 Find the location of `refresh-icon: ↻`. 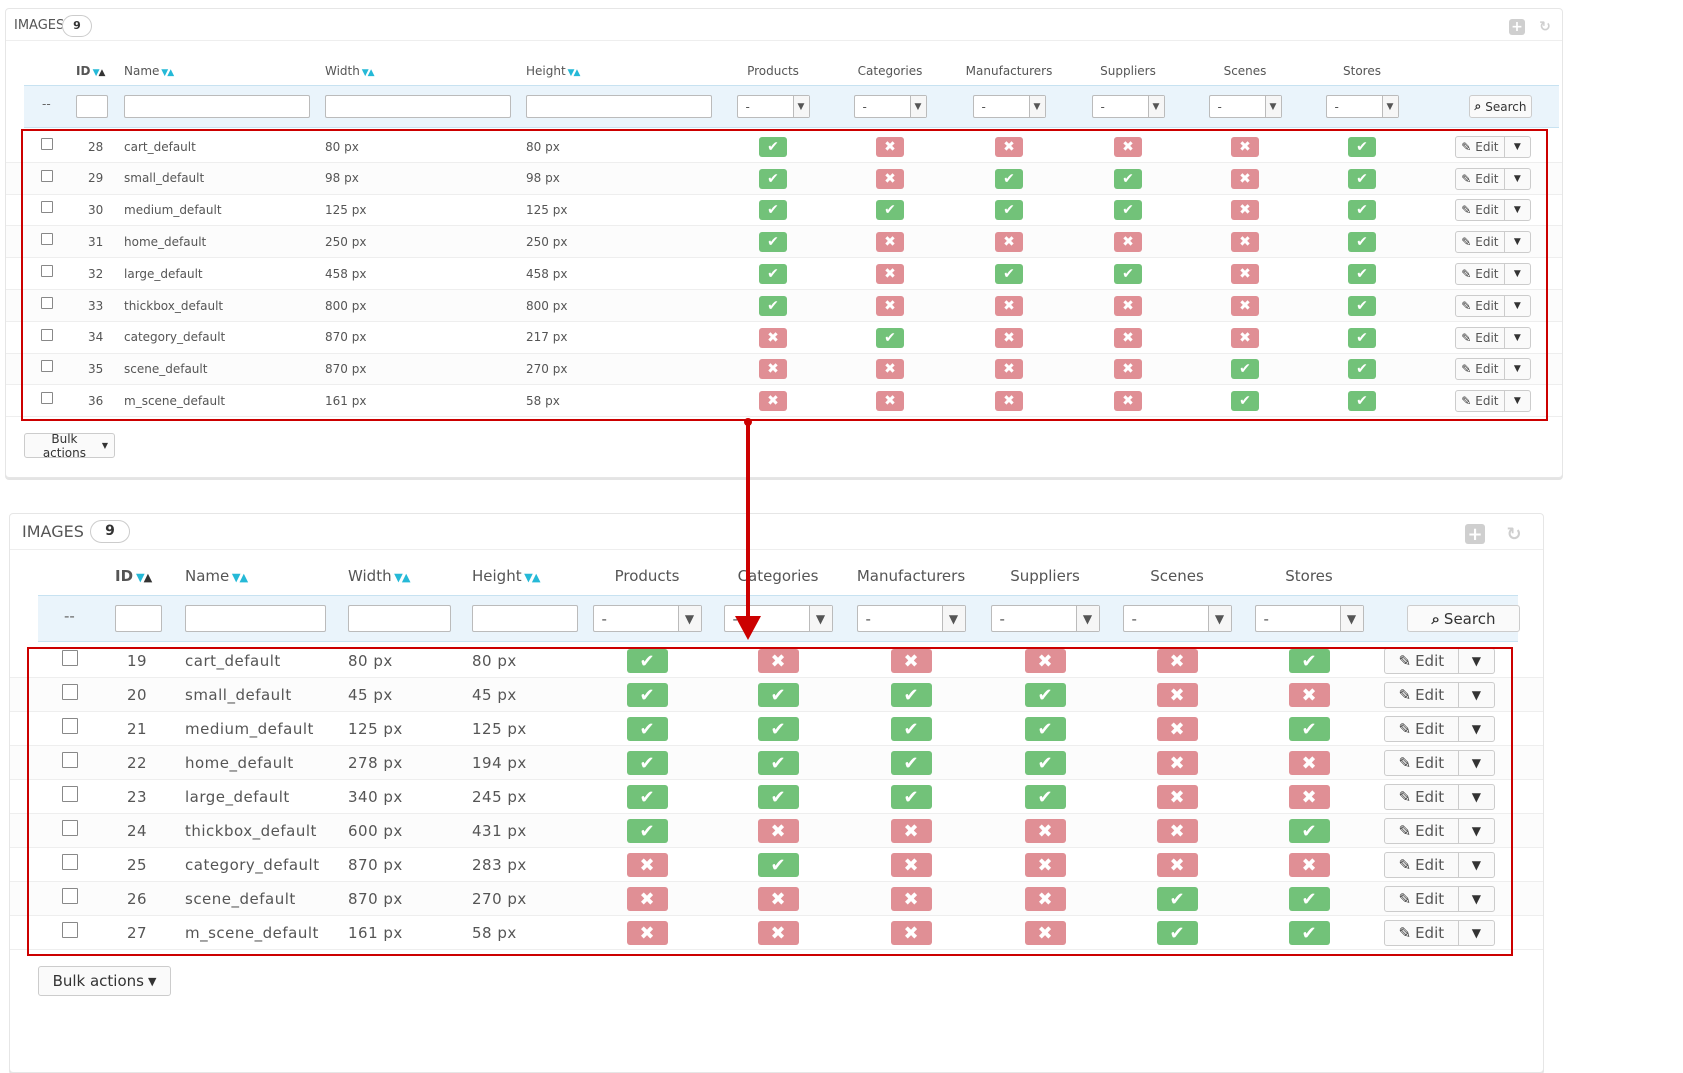

refresh-icon: ↻ is located at coordinates (1545, 27).